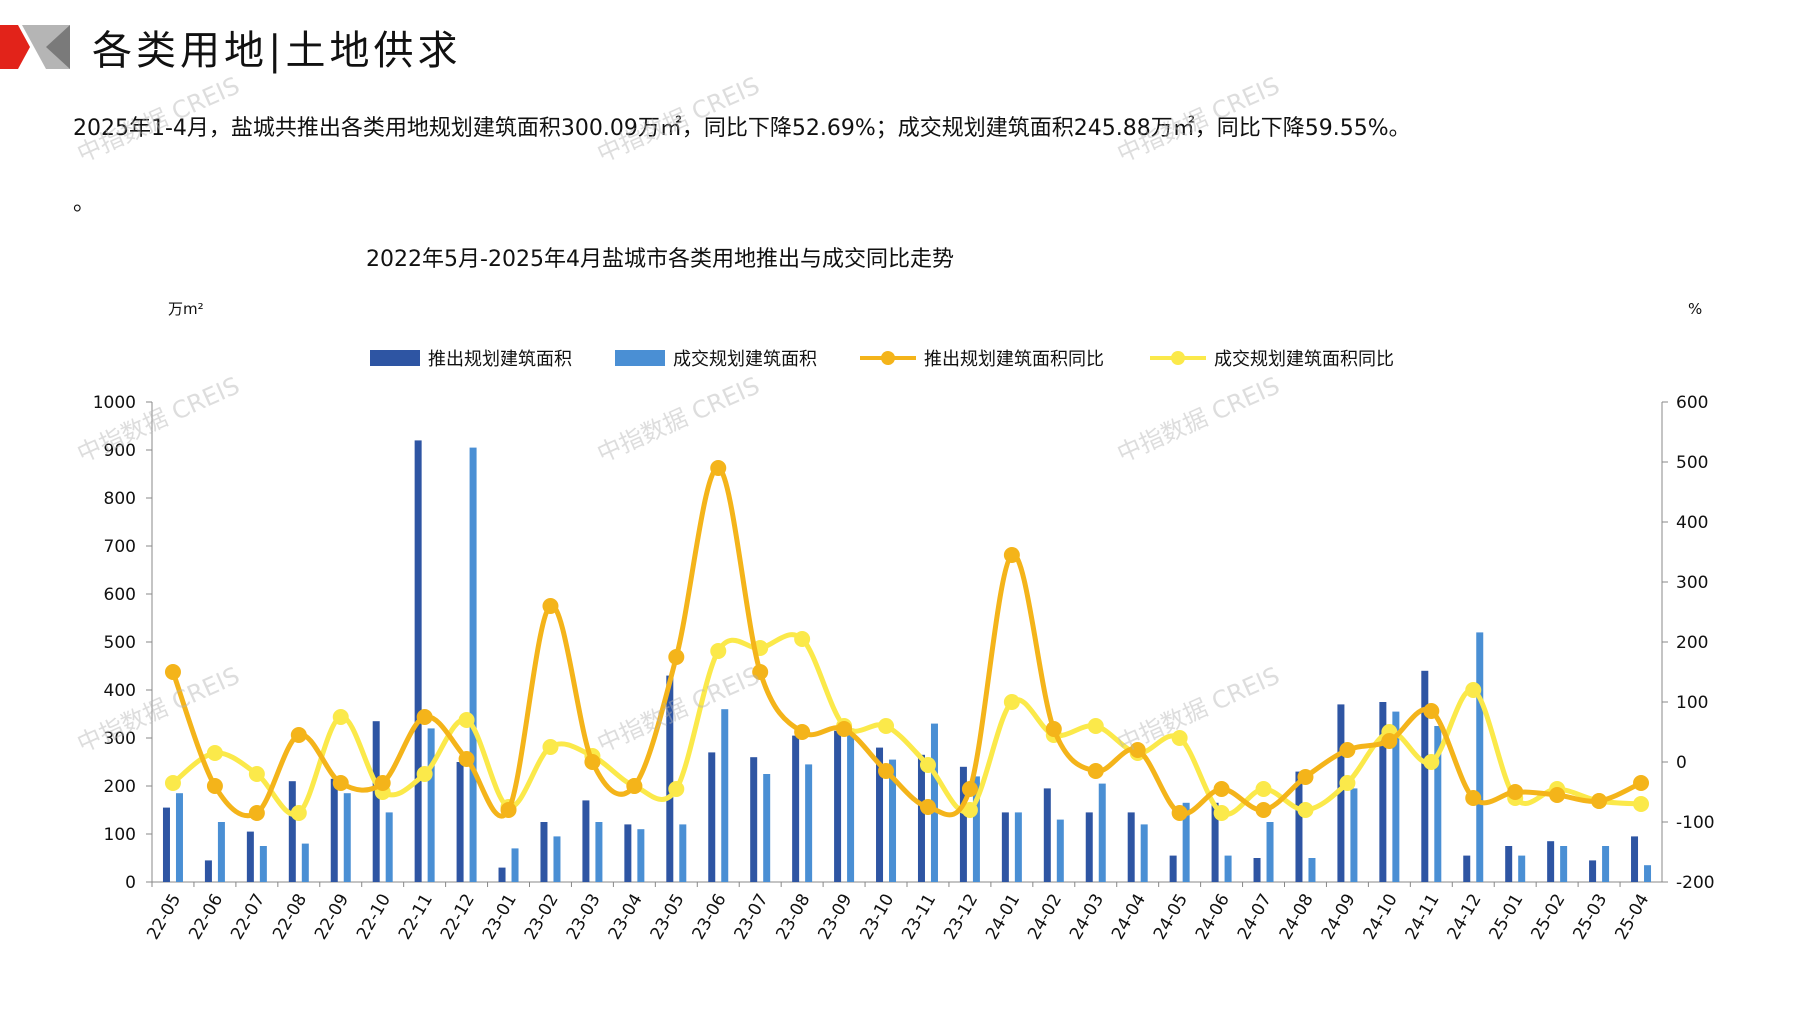 The height and width of the screenshot is (1010, 1797). Describe the element at coordinates (1695, 823) in the screenshot. I see `y-right-tick-label: -100` at that location.